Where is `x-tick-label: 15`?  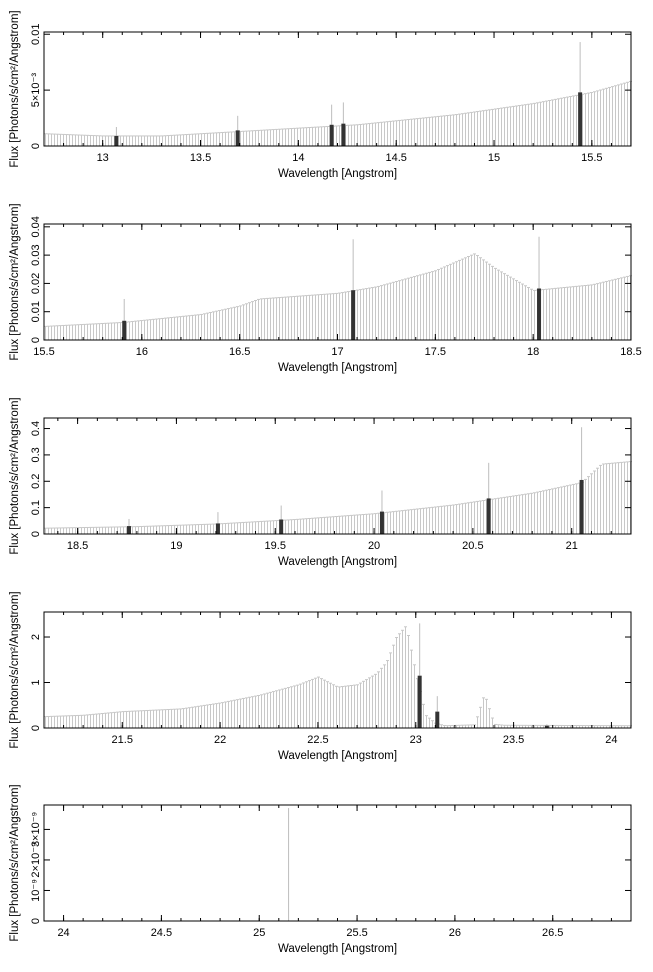
x-tick-label: 15 is located at coordinates (494, 158).